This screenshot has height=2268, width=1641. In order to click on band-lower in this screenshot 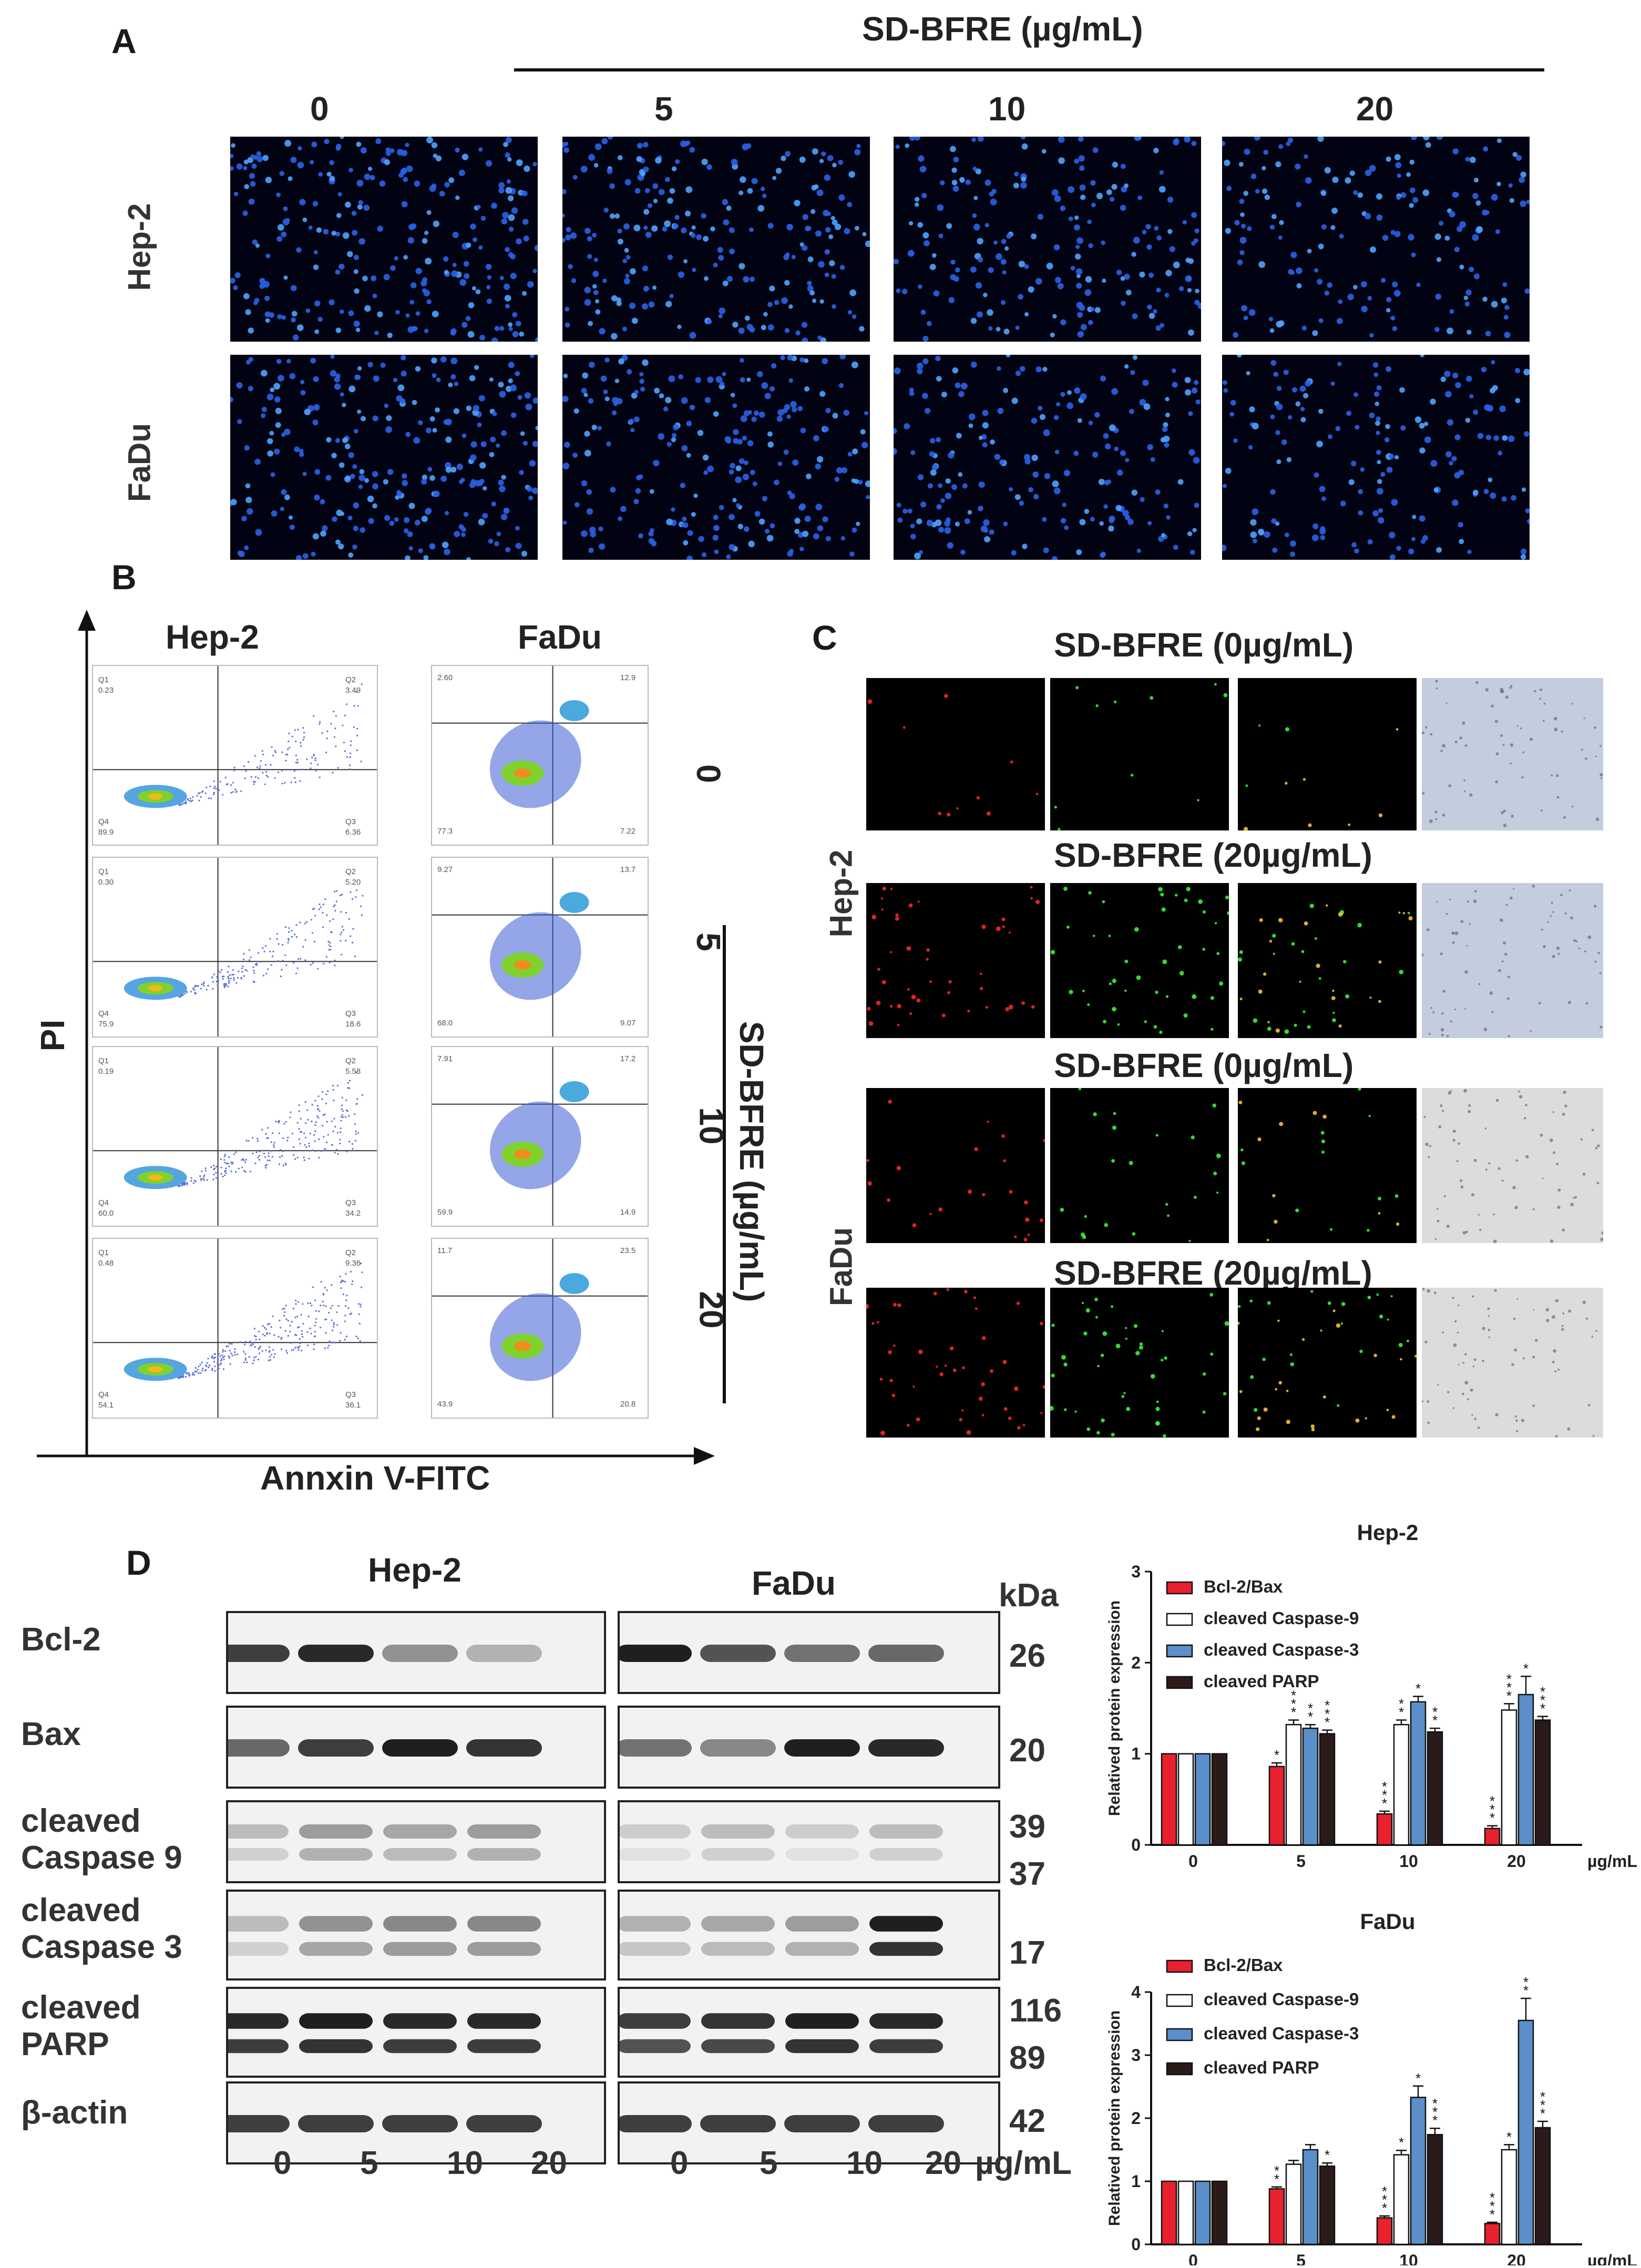, I will do `click(504, 2047)`.